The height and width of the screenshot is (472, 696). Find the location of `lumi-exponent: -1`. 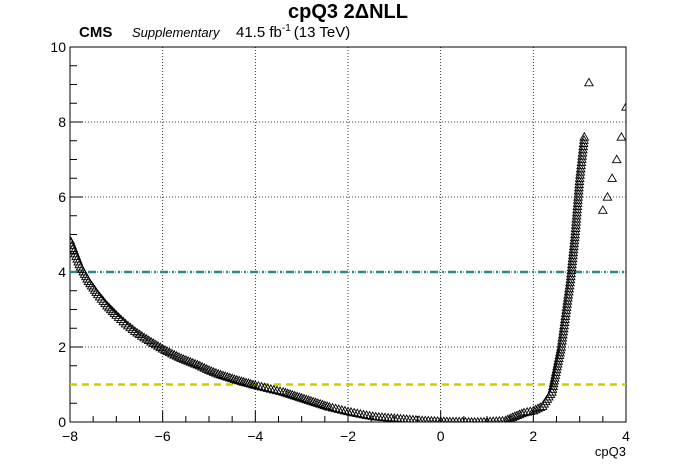

lumi-exponent: -1 is located at coordinates (286, 28).